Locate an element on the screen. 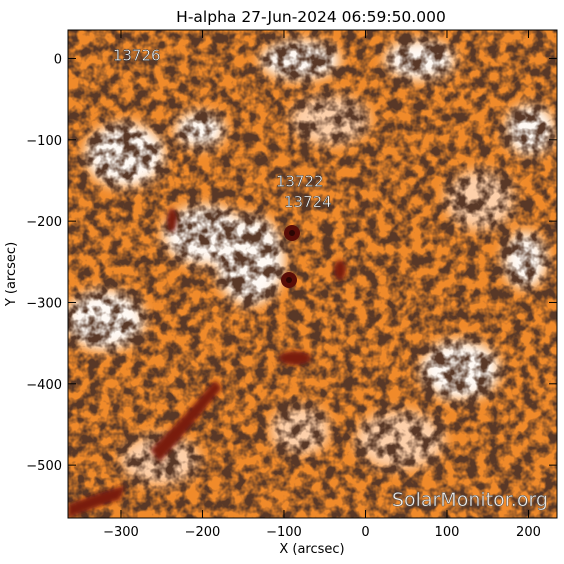  sunspot-group is located at coordinates (290, 256).